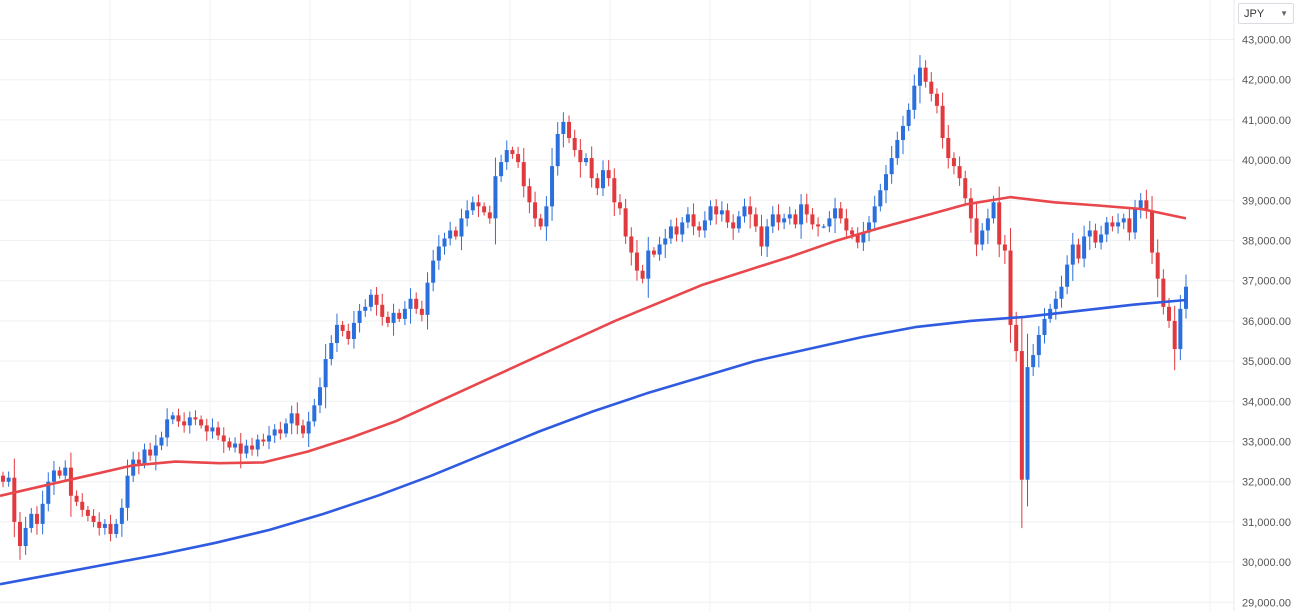  Describe the element at coordinates (1266, 402) in the screenshot. I see `y-tick-label: 34,000.00` at that location.